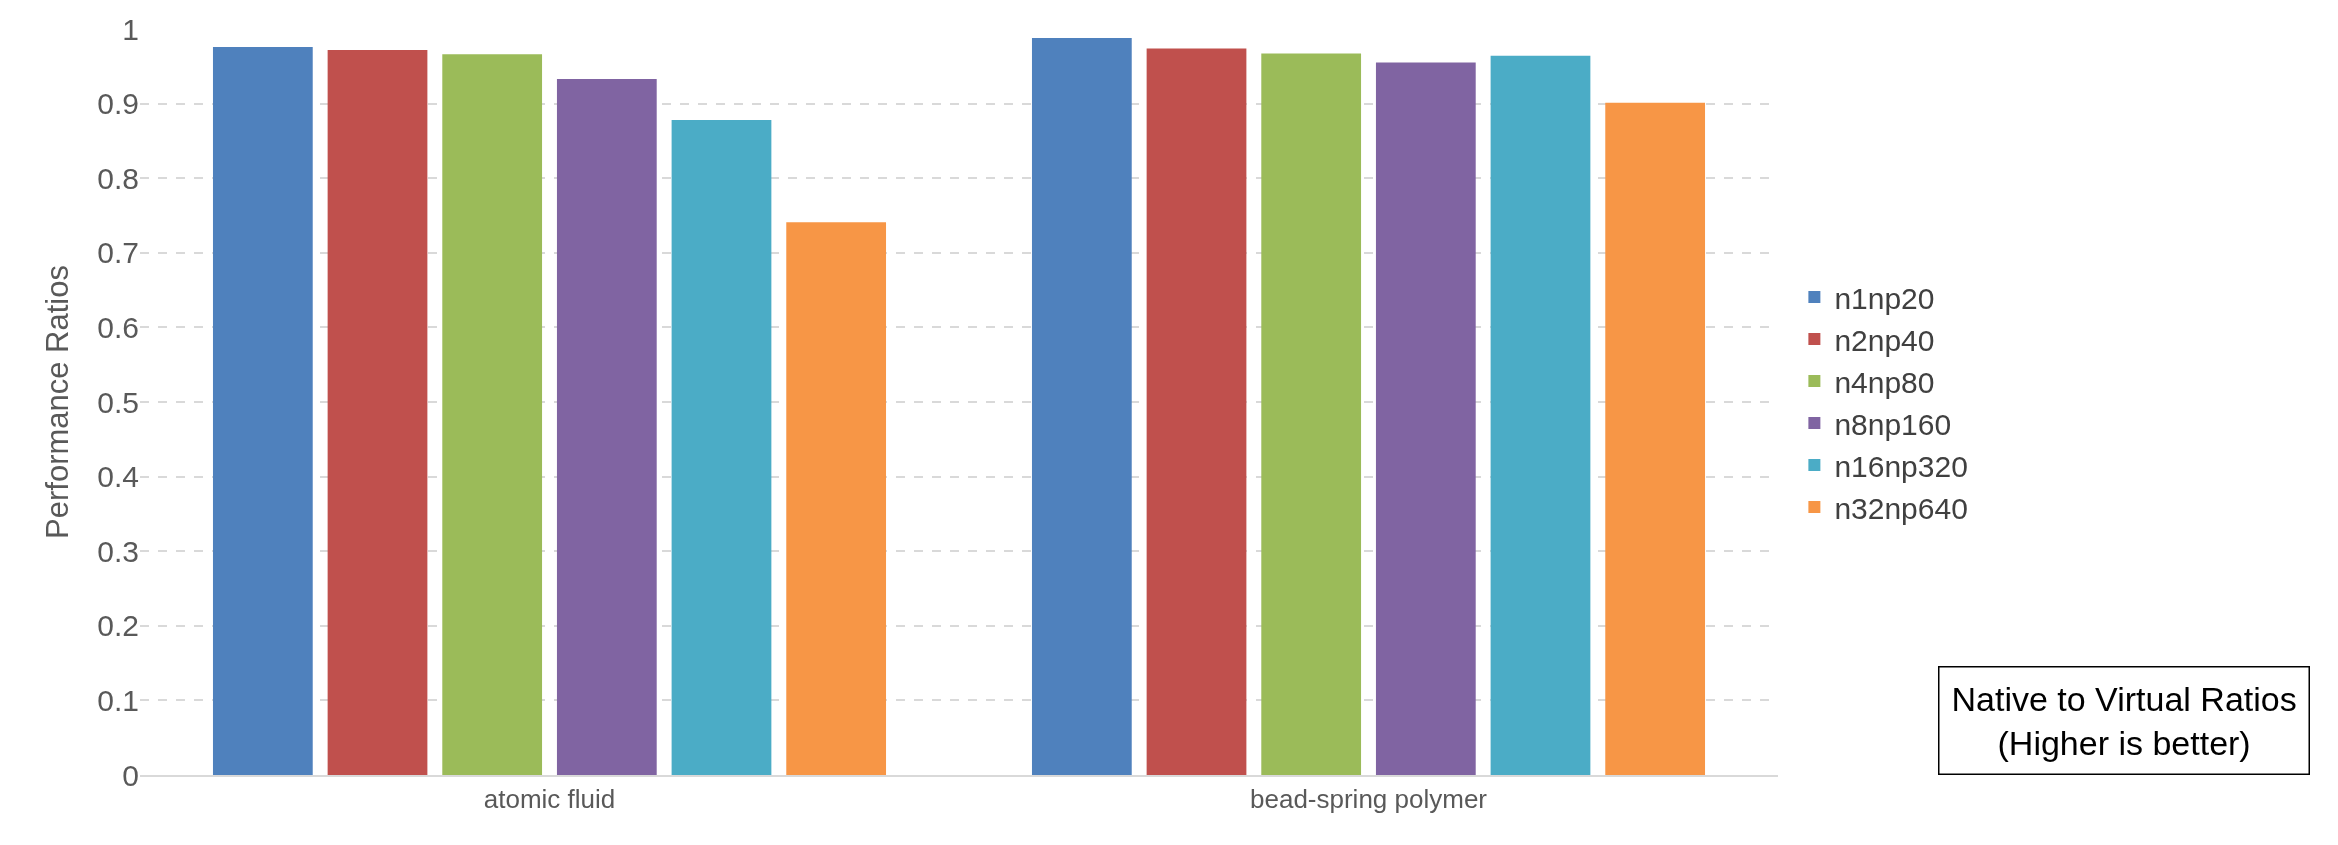  I want to click on y-tick-label: 0.9, so click(118, 104).